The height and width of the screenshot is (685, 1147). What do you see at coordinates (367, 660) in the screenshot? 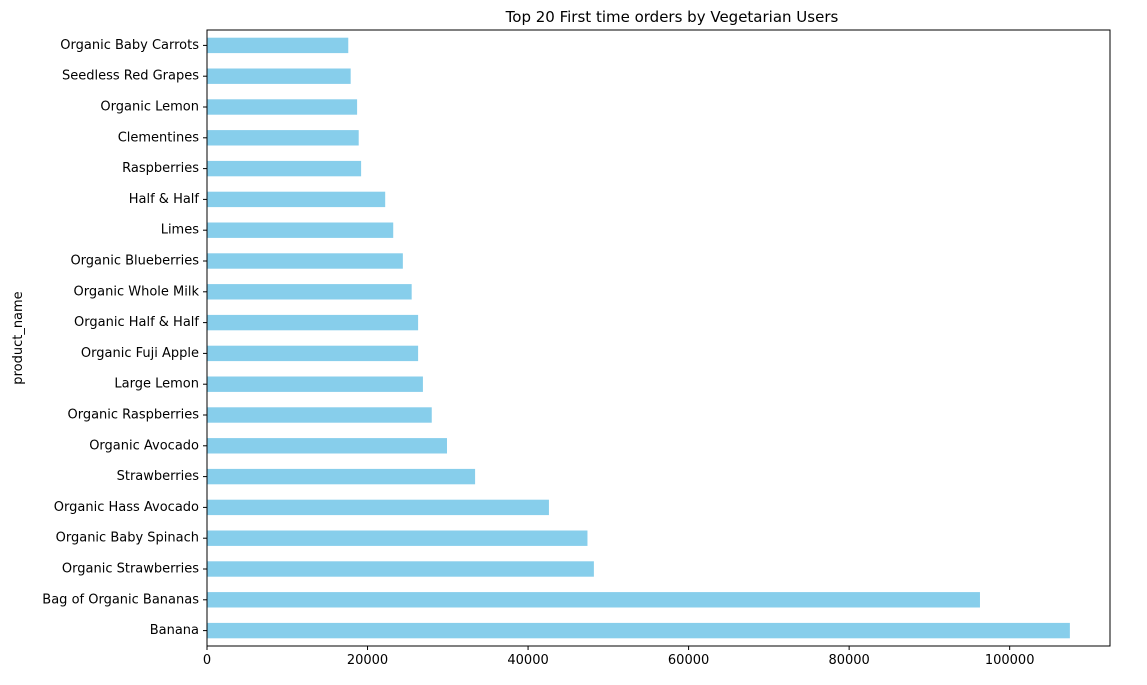
I see `x-tick-label: 20000` at bounding box center [367, 660].